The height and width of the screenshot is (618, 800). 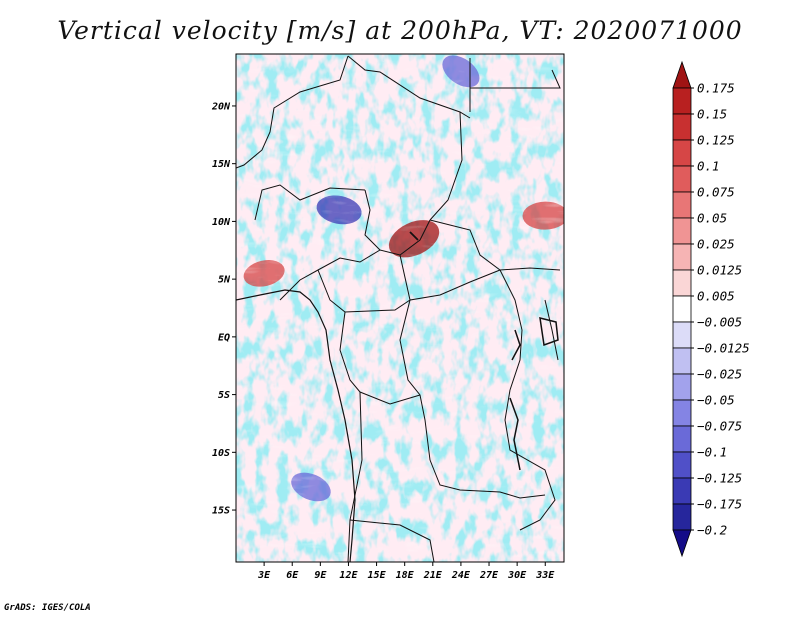 What do you see at coordinates (716, 296) in the screenshot?
I see `colorbar-label: 0.005` at bounding box center [716, 296].